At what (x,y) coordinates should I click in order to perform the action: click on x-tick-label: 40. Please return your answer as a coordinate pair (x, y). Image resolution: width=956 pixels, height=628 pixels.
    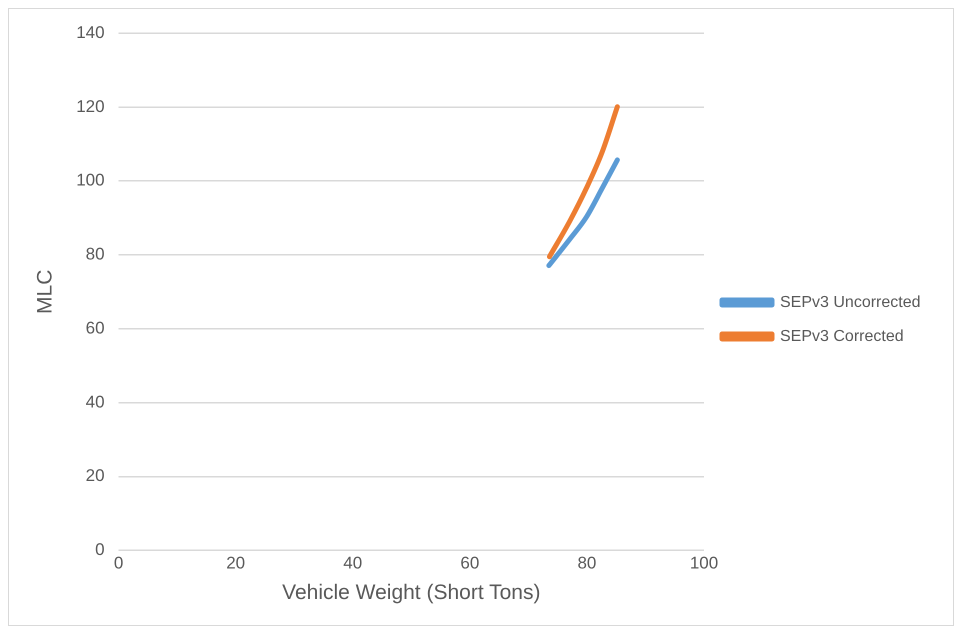
    Looking at the image, I should click on (352, 562).